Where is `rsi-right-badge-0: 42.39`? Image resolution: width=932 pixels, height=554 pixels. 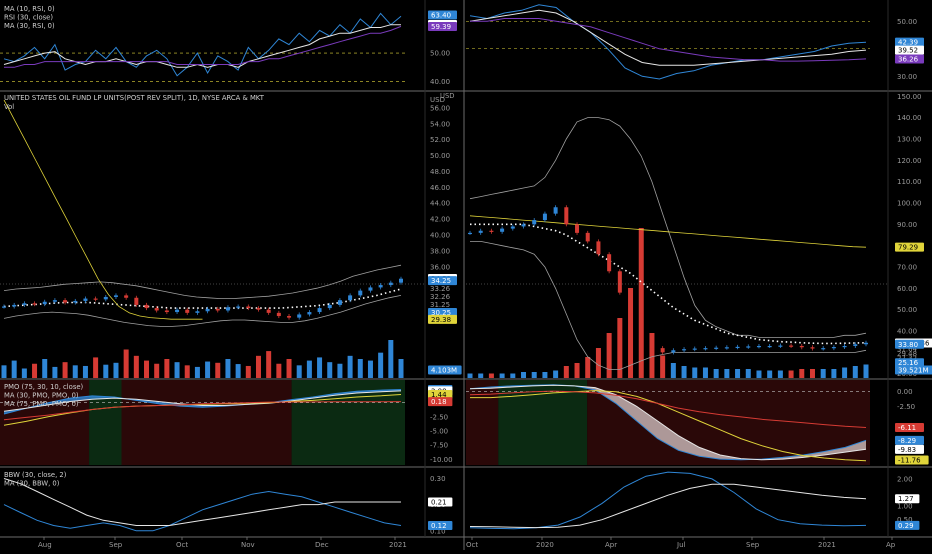
rsi-right-badge-0: 42.39 is located at coordinates (908, 43).